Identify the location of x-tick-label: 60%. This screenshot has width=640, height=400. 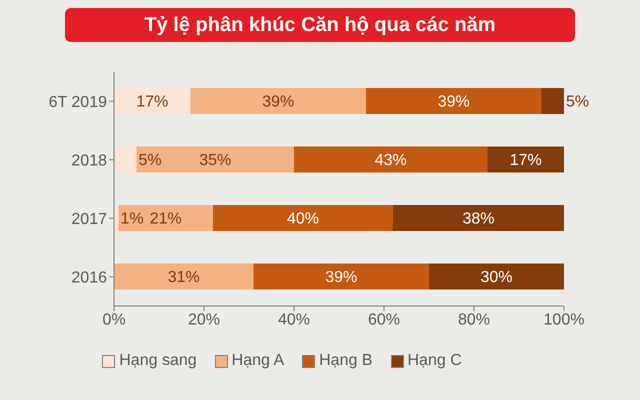
(384, 319).